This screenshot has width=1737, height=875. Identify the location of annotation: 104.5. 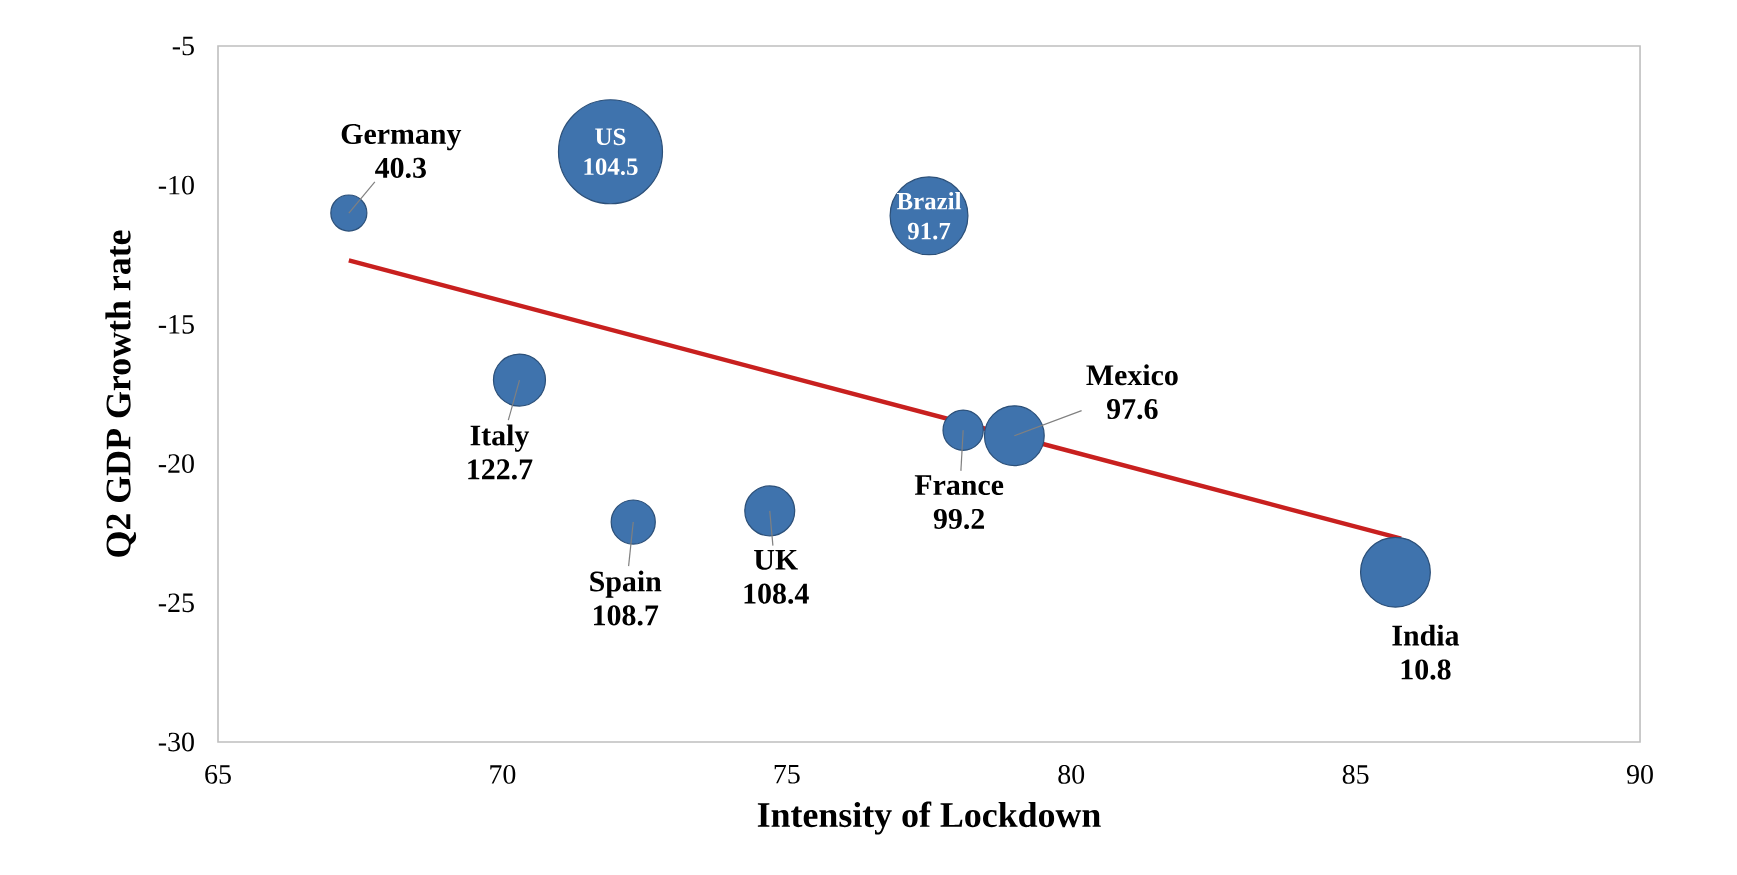
(611, 167).